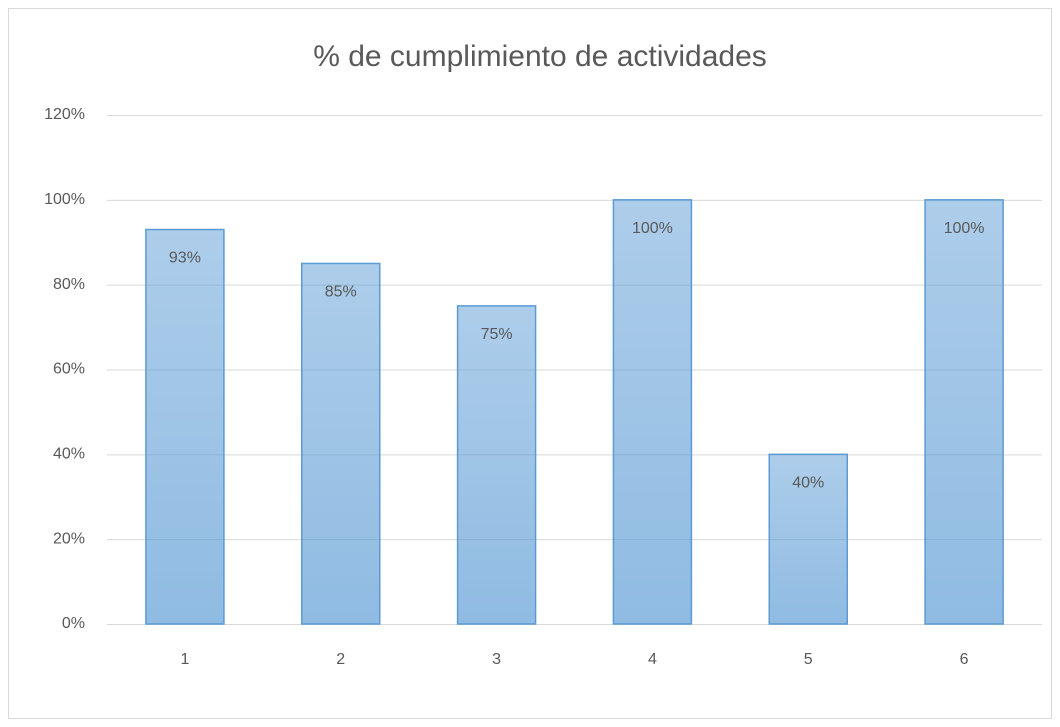 The height and width of the screenshot is (727, 1060). I want to click on x-tick-label: 3, so click(496, 659).